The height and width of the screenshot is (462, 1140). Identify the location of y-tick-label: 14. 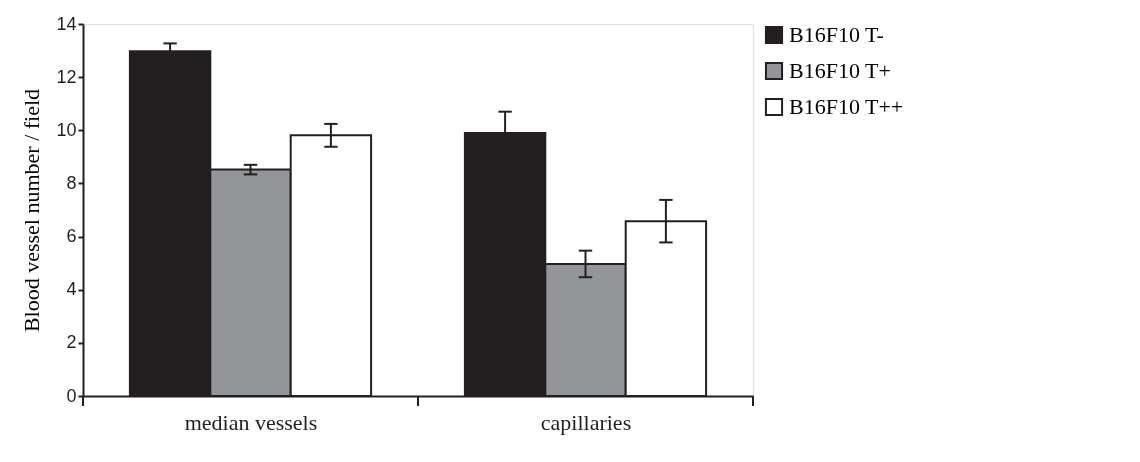
(66, 23).